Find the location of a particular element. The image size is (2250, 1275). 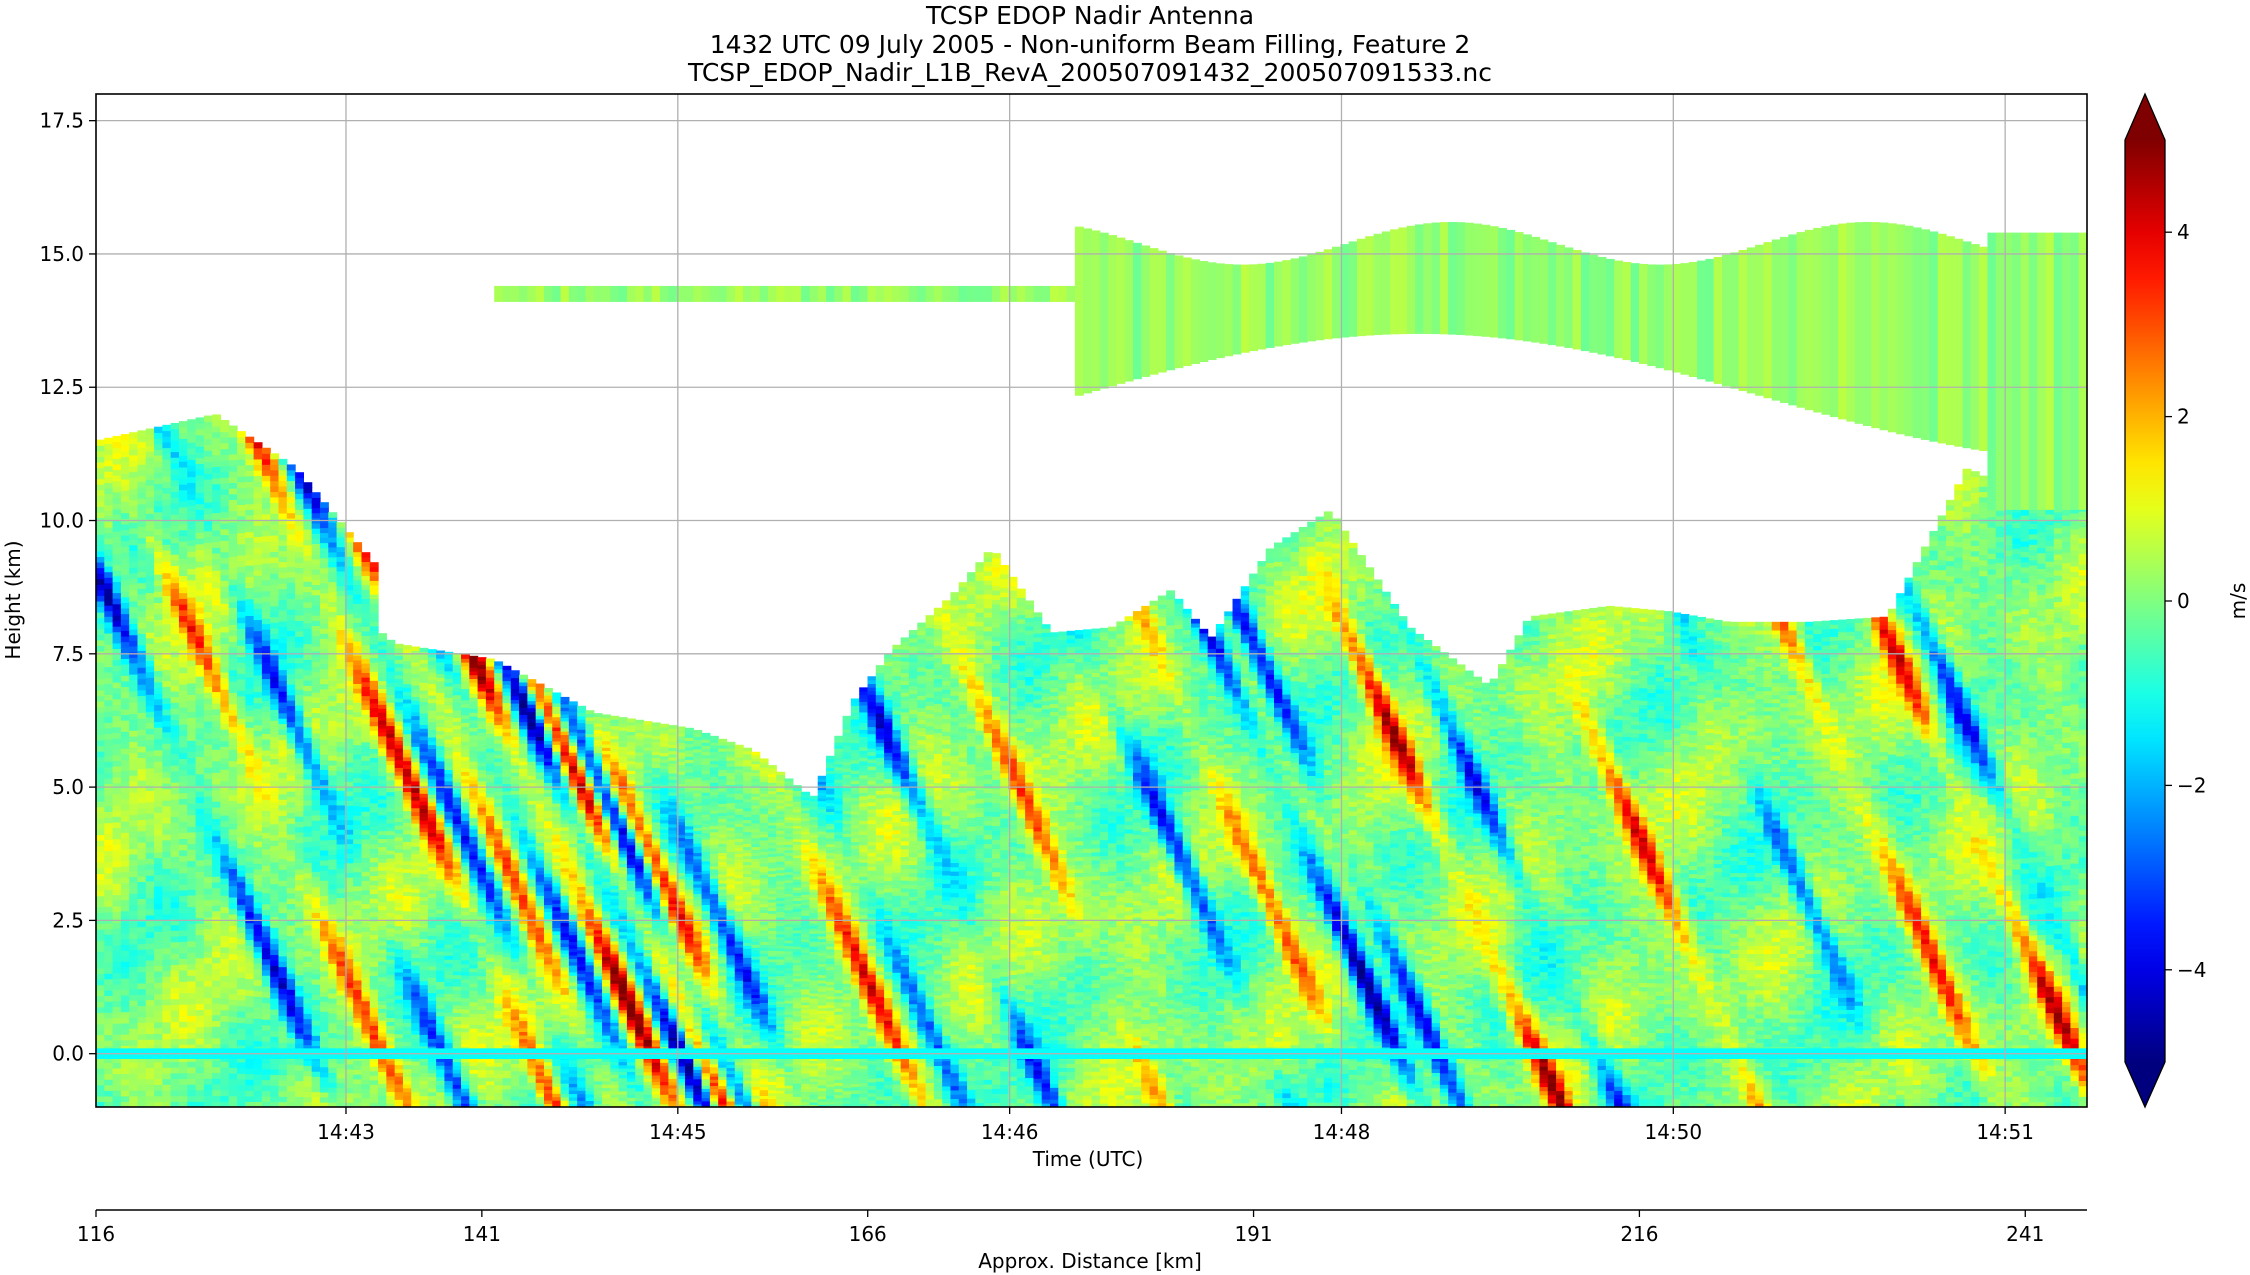

colorbar-outline is located at coordinates (2145, 600).